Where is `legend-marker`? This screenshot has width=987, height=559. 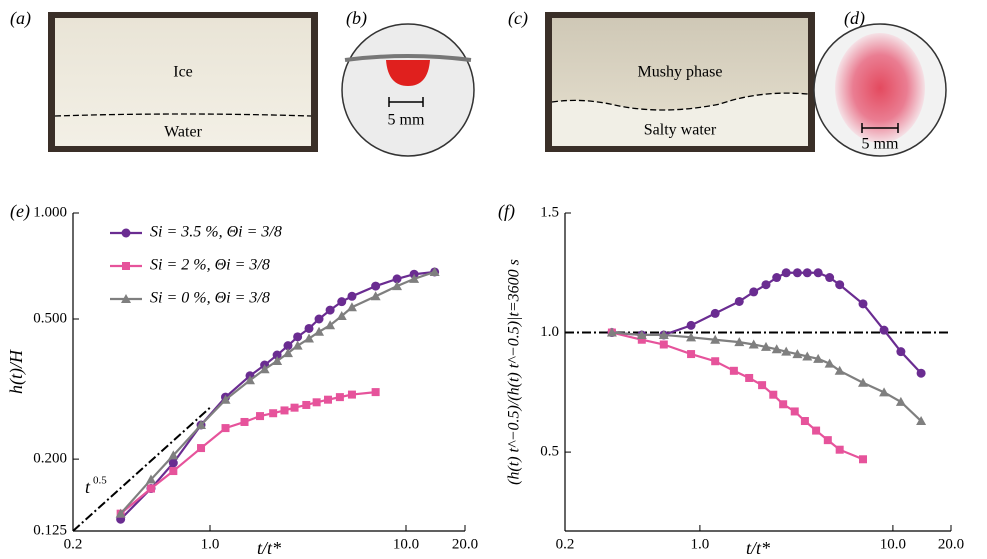
legend-marker is located at coordinates (126, 233).